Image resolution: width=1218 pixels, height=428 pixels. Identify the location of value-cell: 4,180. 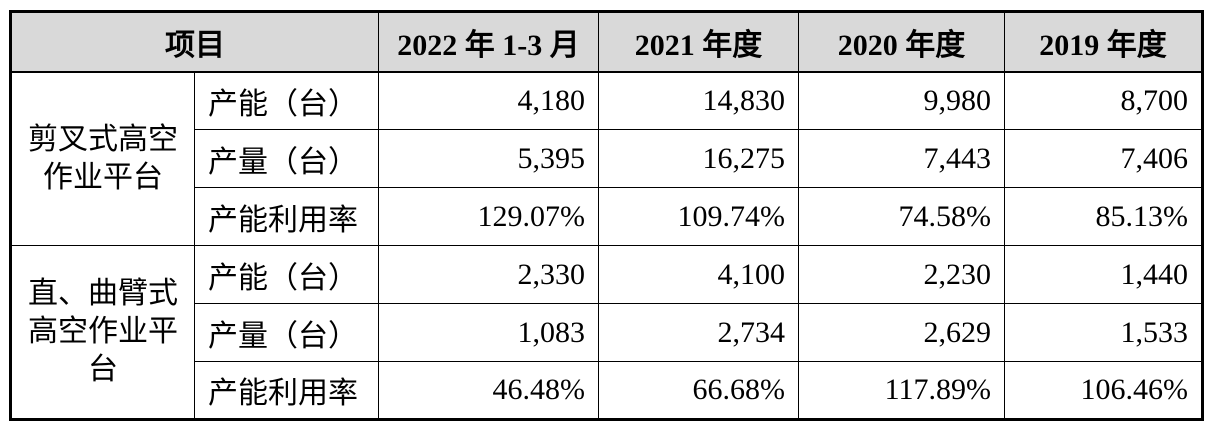
(488, 100).